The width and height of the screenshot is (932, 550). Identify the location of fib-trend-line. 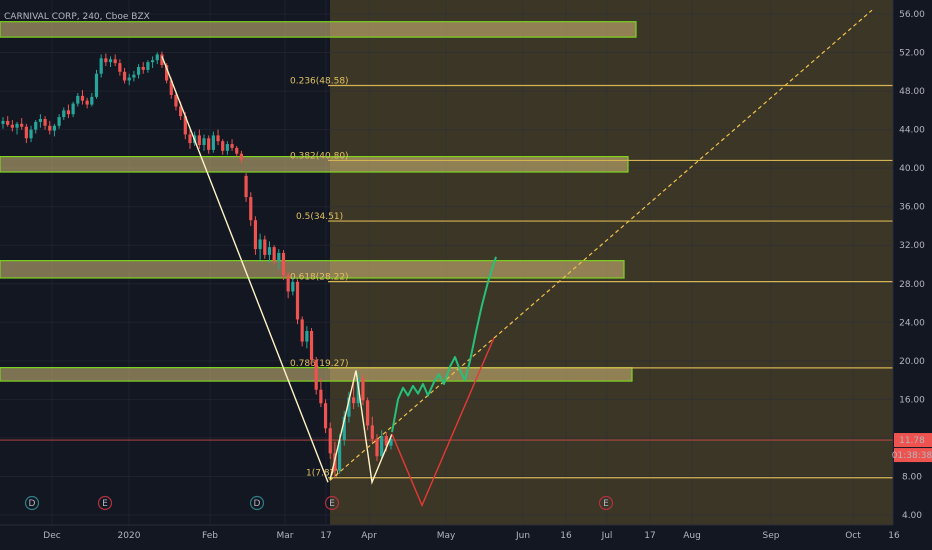
(245, 269).